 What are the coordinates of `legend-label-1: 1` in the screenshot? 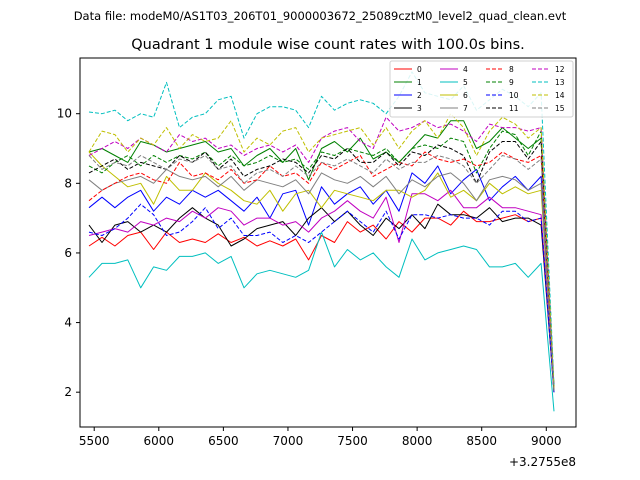 It's located at (419, 82).